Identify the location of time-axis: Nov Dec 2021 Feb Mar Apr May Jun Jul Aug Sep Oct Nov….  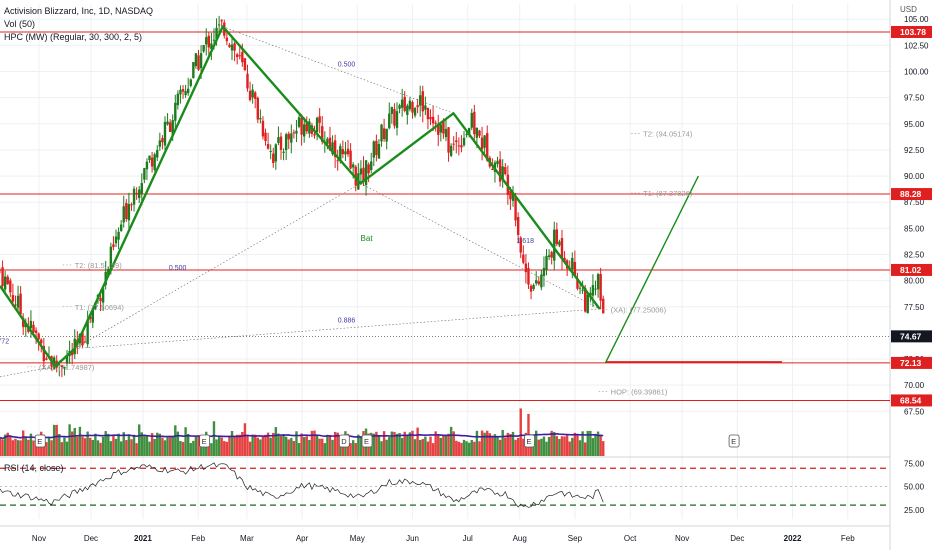
(443, 538).